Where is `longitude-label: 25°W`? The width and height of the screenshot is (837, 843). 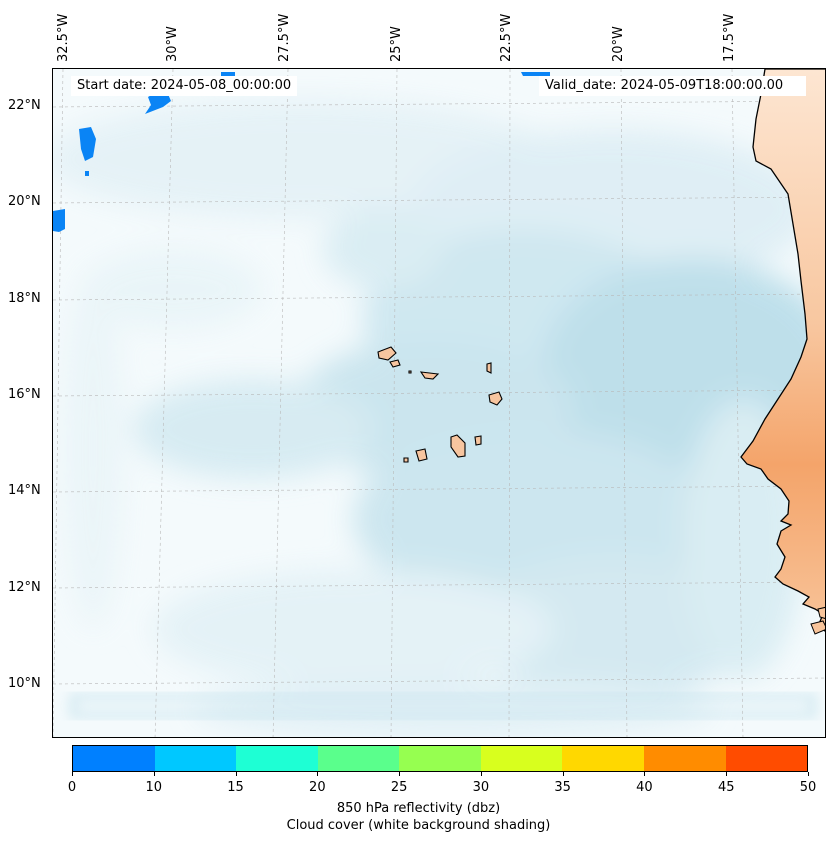 longitude-label: 25°W is located at coordinates (396, 44).